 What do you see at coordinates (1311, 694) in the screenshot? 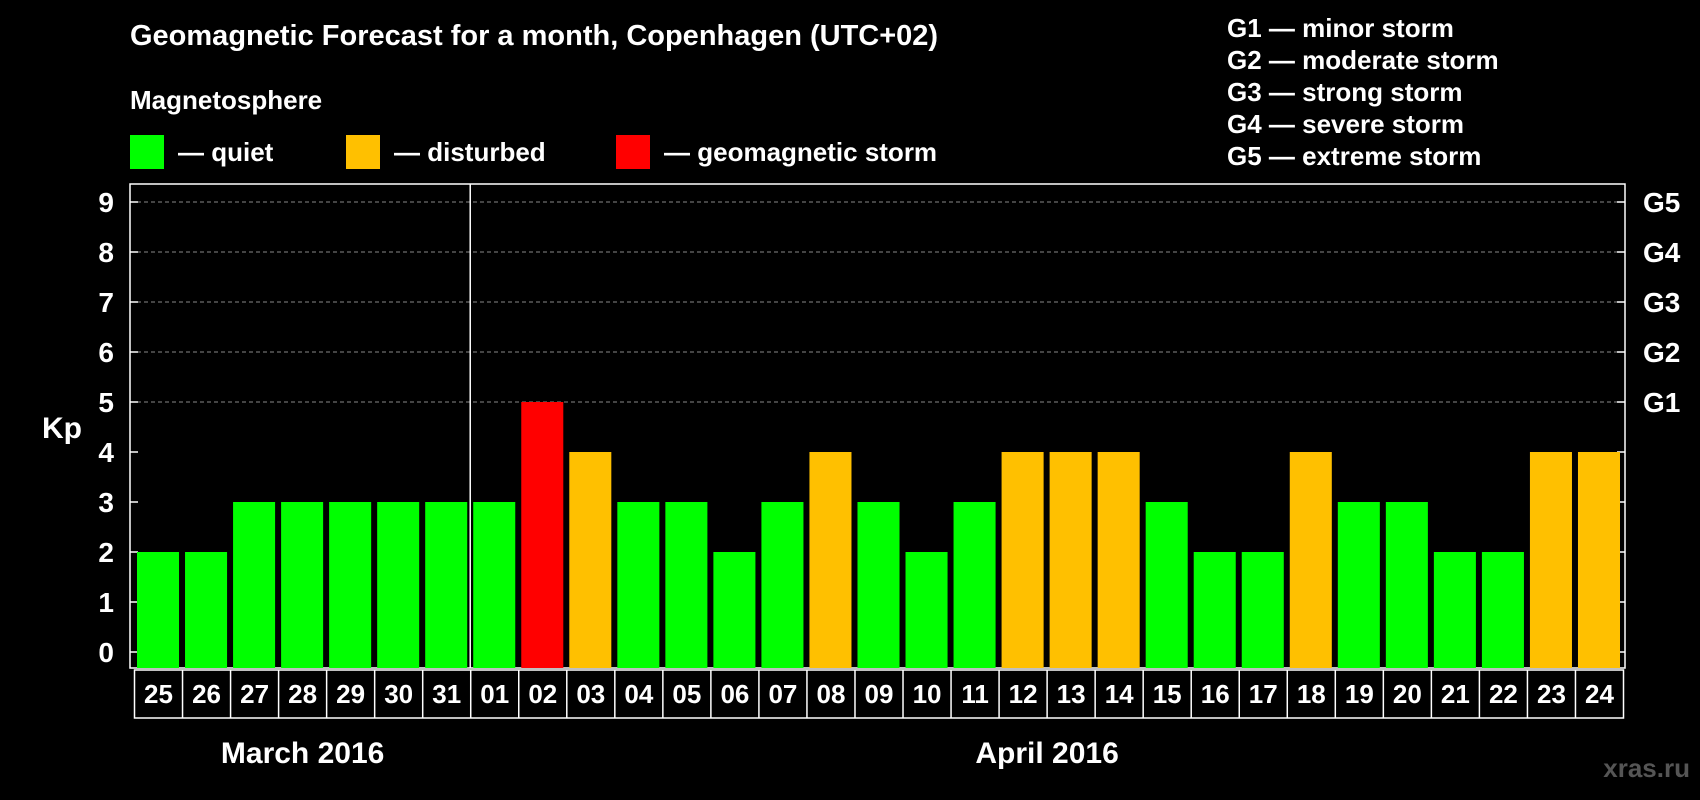
I see `x-tick-label-18: 18` at bounding box center [1311, 694].